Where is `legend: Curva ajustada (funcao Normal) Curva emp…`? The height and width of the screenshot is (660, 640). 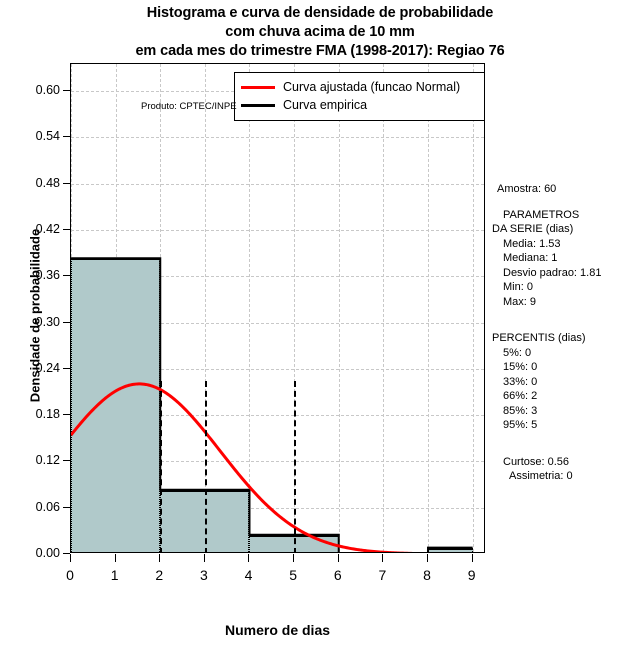 legend: Curva ajustada (funcao Normal) Curva emp… is located at coordinates (359, 96).